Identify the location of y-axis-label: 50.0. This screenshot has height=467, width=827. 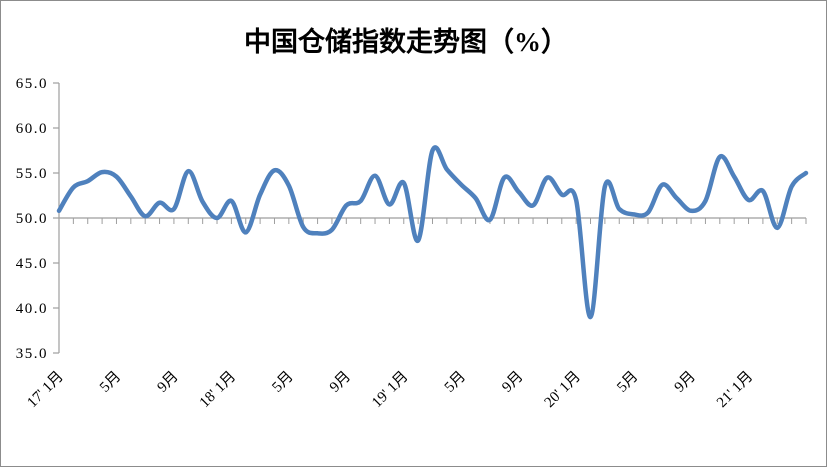
(32, 219).